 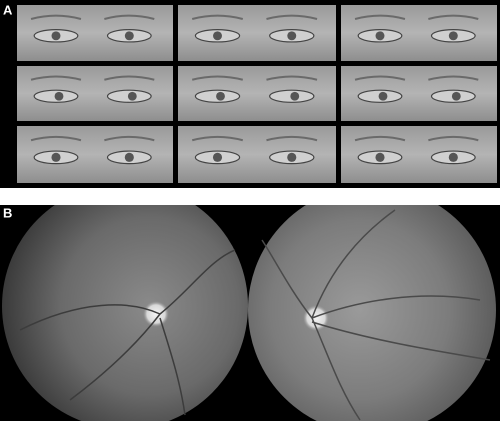 I want to click on panel-label: B, so click(x=7, y=212).